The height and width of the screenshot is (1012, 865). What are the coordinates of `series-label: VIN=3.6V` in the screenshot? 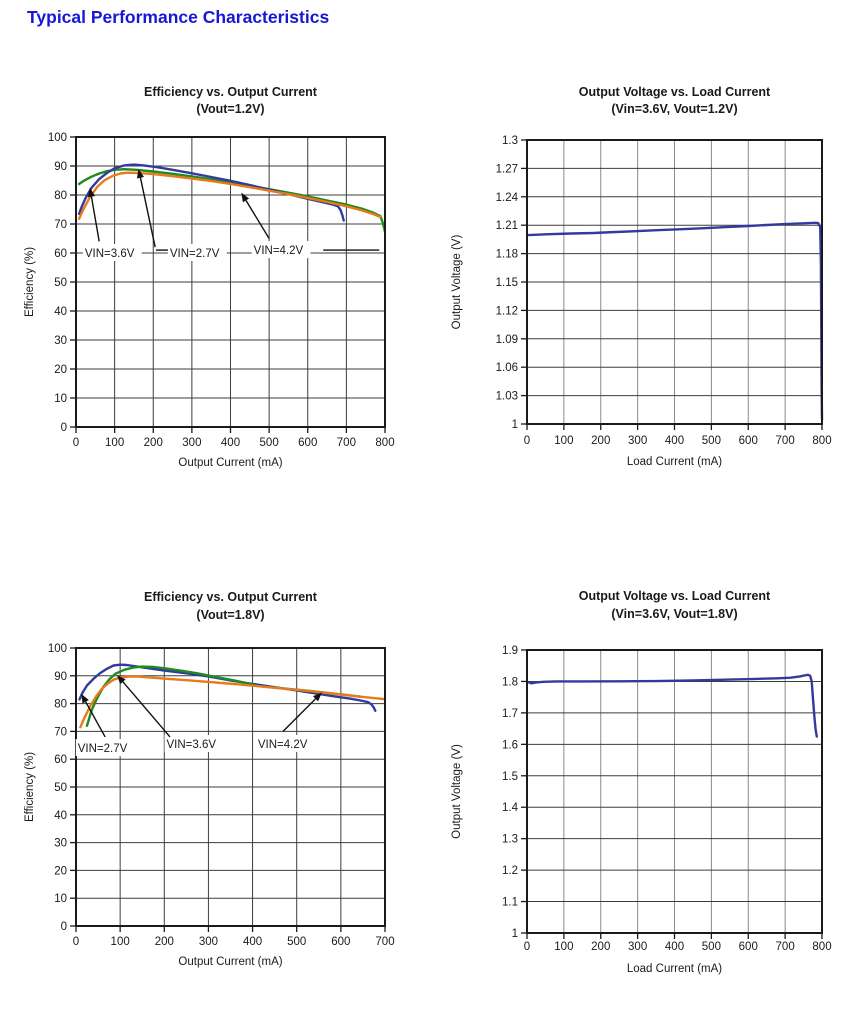 It's located at (110, 254).